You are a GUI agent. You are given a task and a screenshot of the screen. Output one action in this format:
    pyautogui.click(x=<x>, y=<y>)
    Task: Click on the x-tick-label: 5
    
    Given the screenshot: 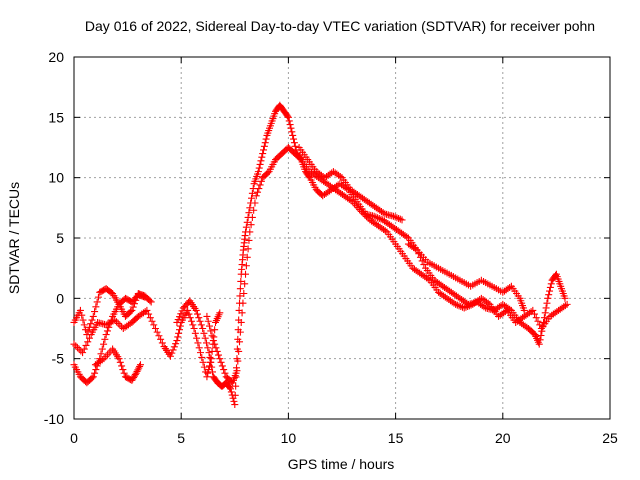 What is the action you would take?
    pyautogui.click(x=181, y=438)
    